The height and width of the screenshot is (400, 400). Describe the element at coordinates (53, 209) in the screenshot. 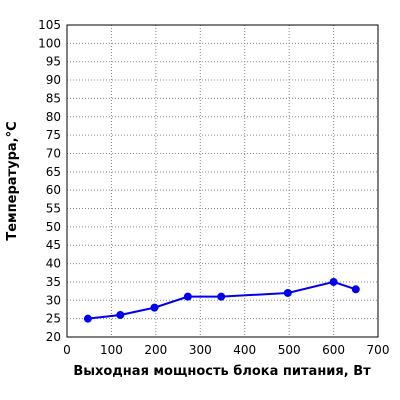

I see `y-tick-label: 55` at that location.